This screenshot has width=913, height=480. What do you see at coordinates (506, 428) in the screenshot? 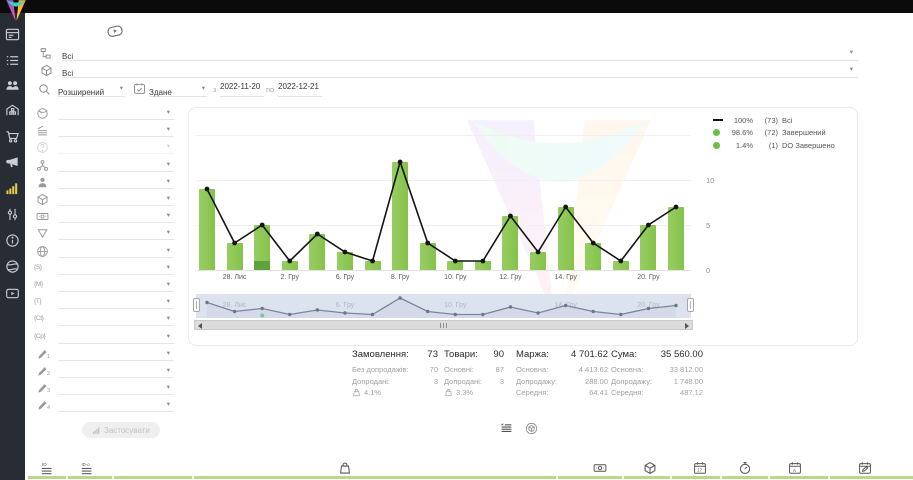
I see `stats-list-toggle` at bounding box center [506, 428].